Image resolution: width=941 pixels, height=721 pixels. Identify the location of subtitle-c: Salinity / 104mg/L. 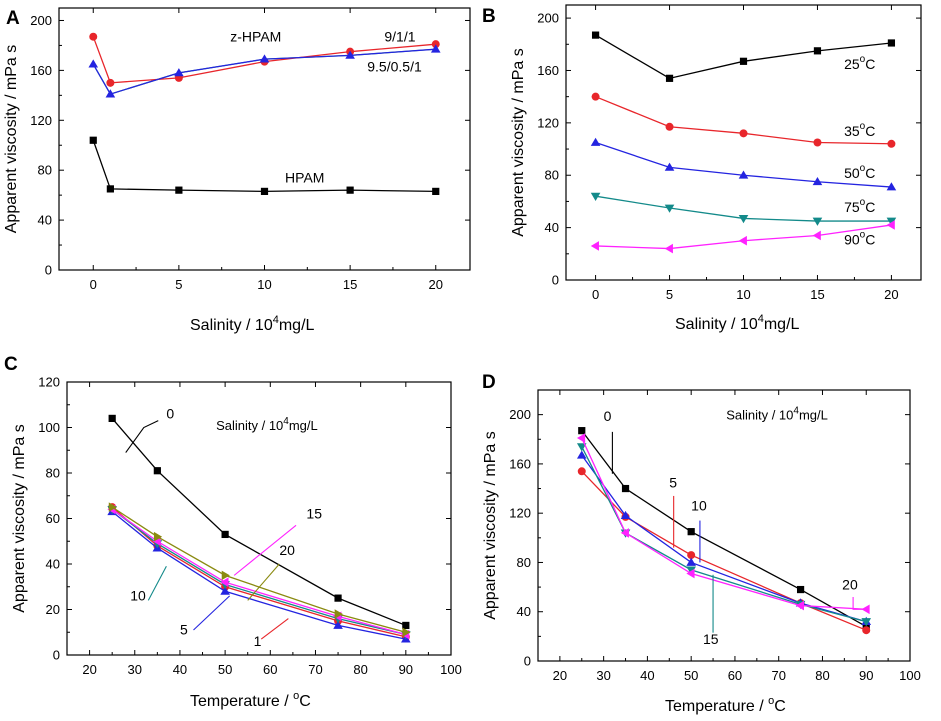
(267, 424).